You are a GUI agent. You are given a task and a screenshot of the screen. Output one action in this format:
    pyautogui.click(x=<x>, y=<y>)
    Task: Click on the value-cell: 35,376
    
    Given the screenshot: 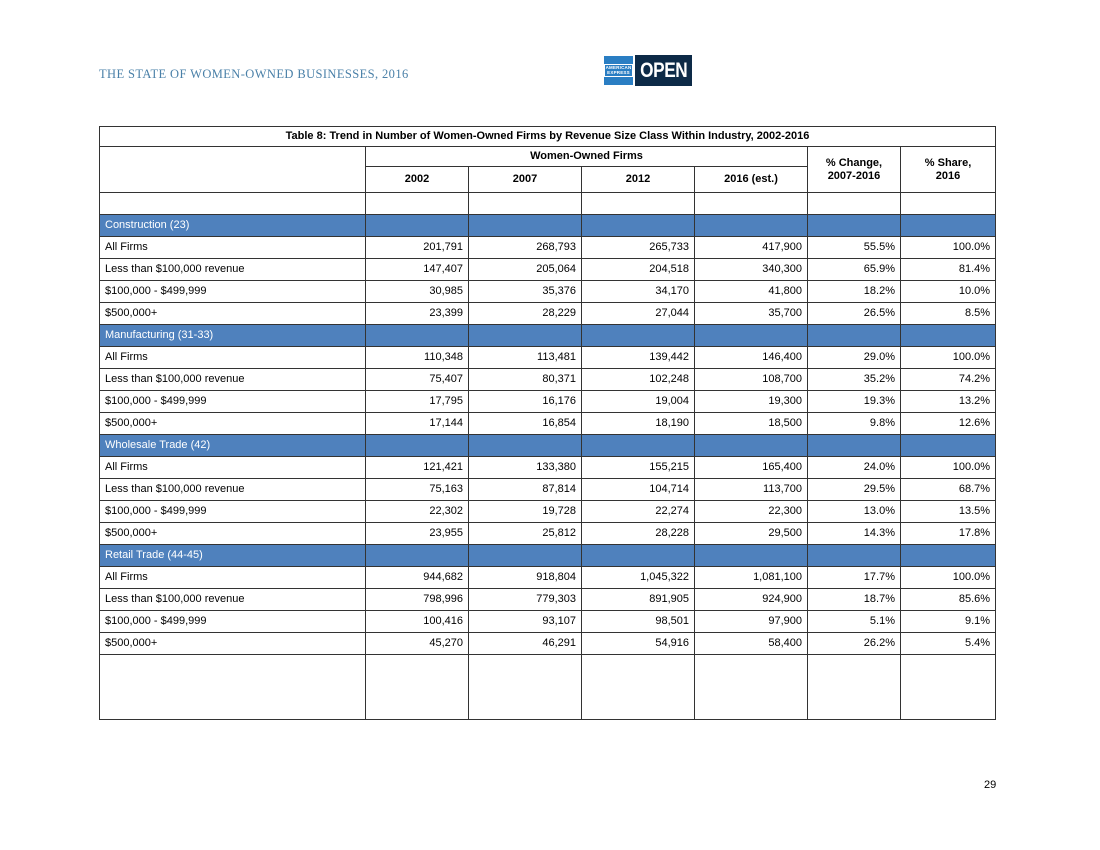 What is the action you would take?
    pyautogui.click(x=525, y=291)
    